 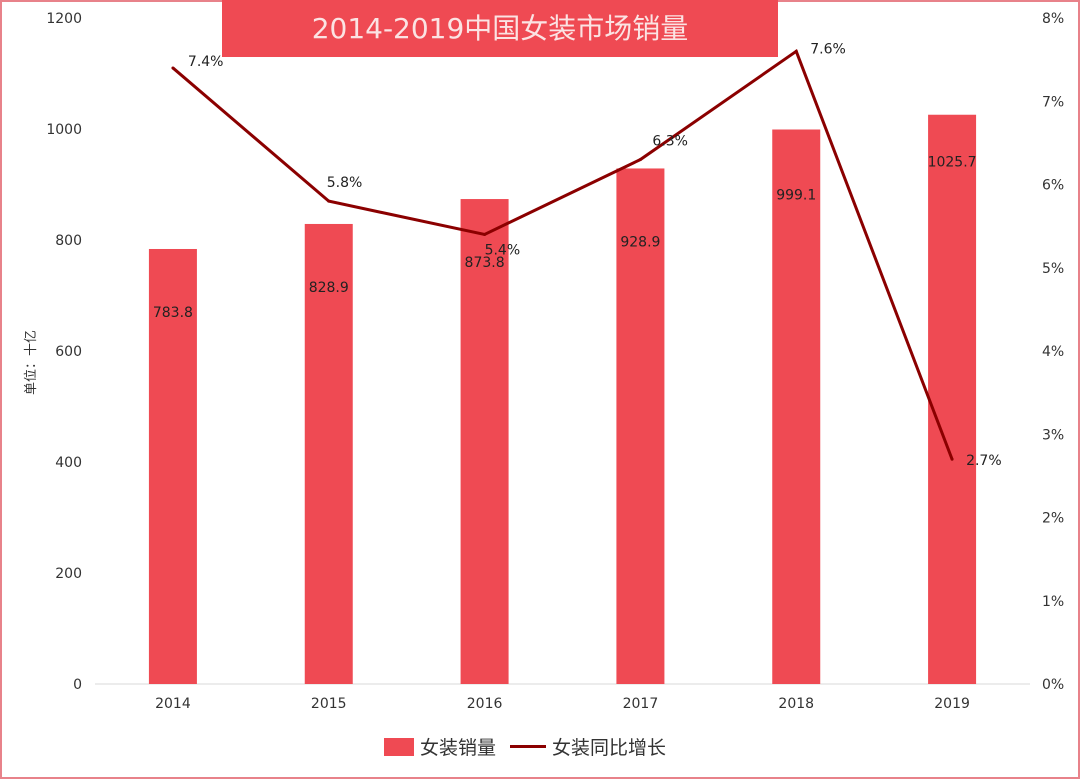 What do you see at coordinates (641, 704) in the screenshot?
I see `x-tick-label: 2017` at bounding box center [641, 704].